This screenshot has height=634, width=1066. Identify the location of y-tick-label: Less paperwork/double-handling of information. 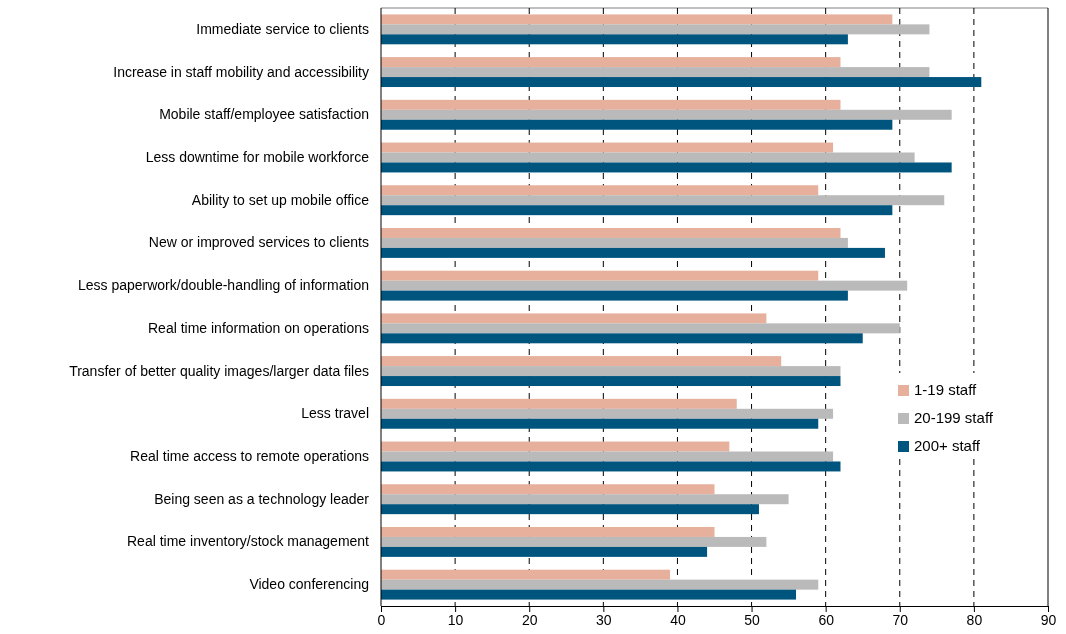
(223, 285).